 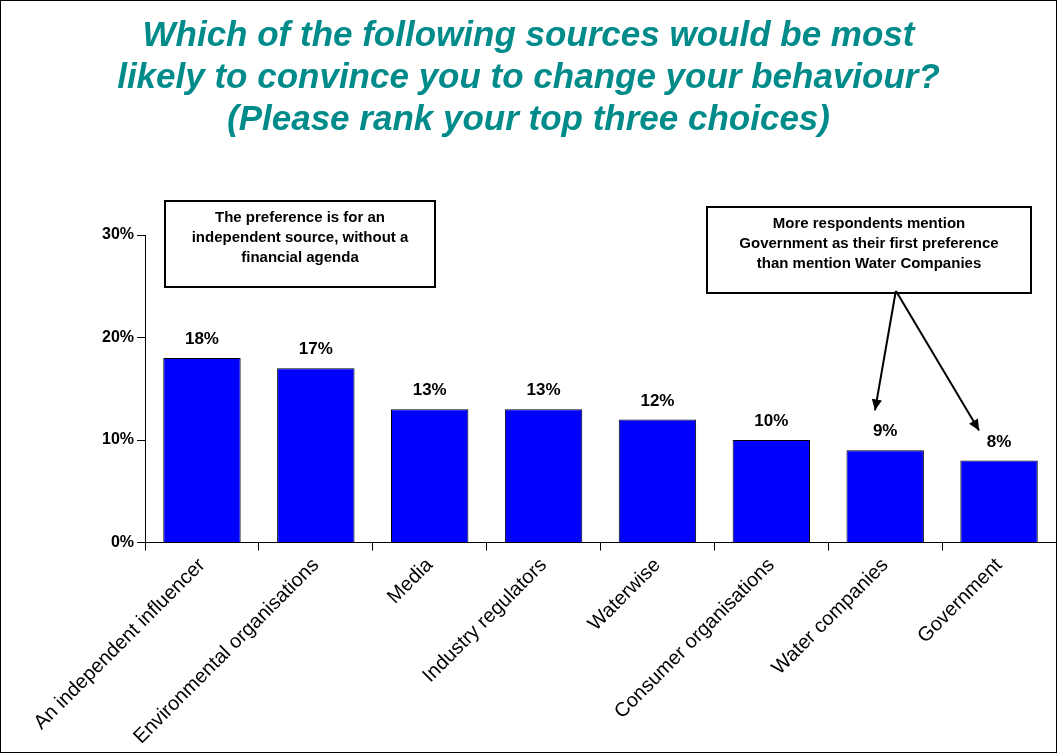 I want to click on data-label: 18%, so click(x=201, y=339).